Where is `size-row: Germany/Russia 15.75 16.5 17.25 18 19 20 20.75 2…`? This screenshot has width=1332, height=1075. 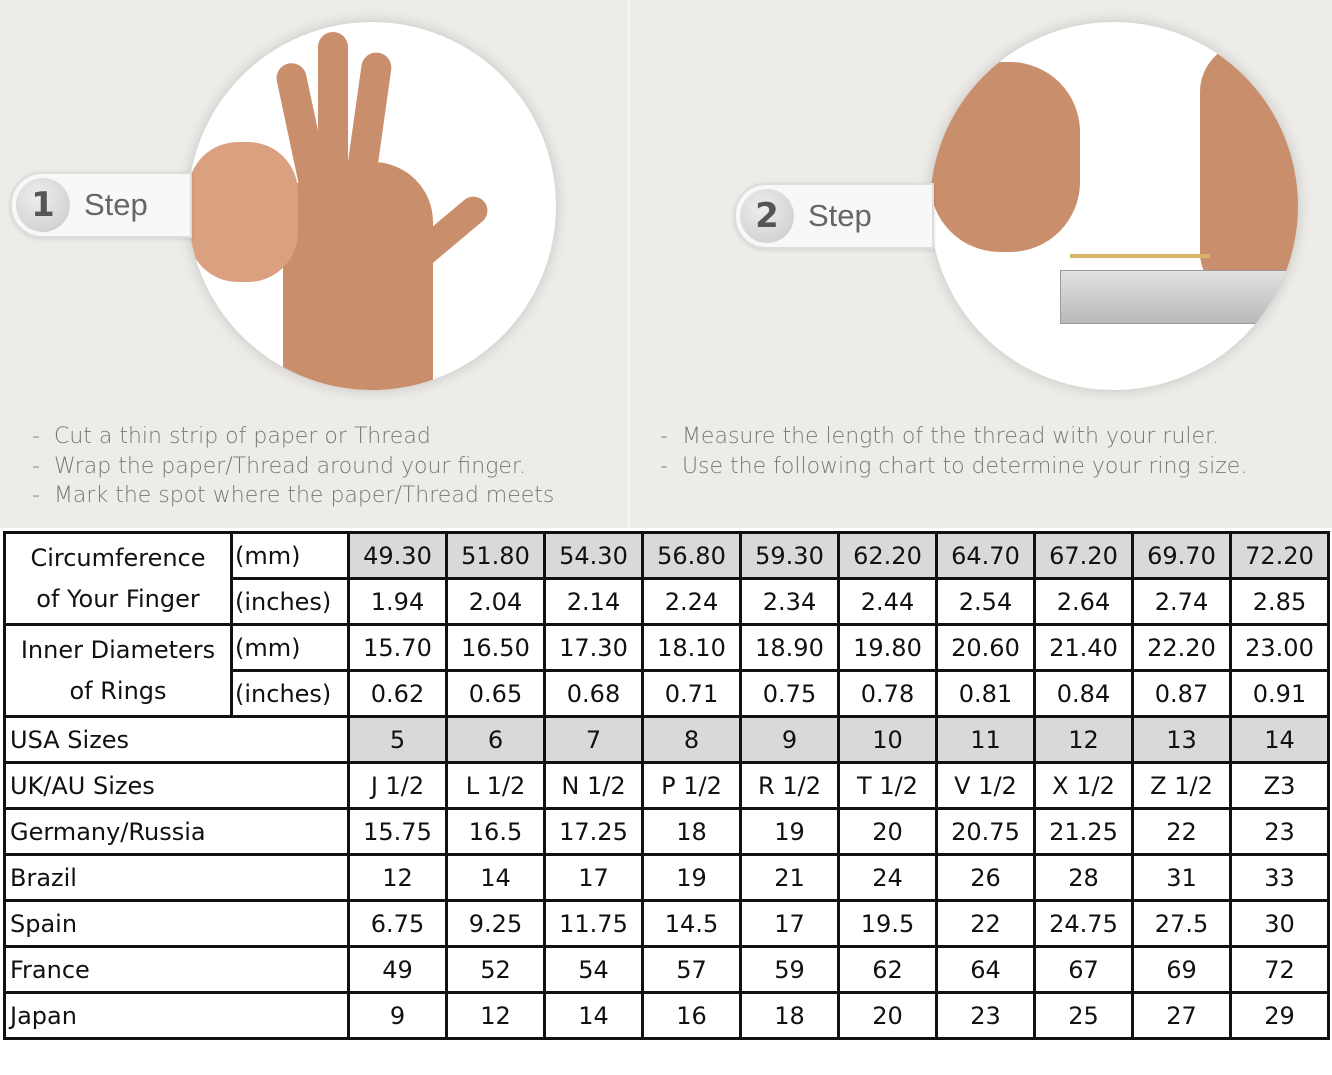 size-row: Germany/Russia 15.75 16.5 17.25 18 19 20 20.75 2… is located at coordinates (666, 831).